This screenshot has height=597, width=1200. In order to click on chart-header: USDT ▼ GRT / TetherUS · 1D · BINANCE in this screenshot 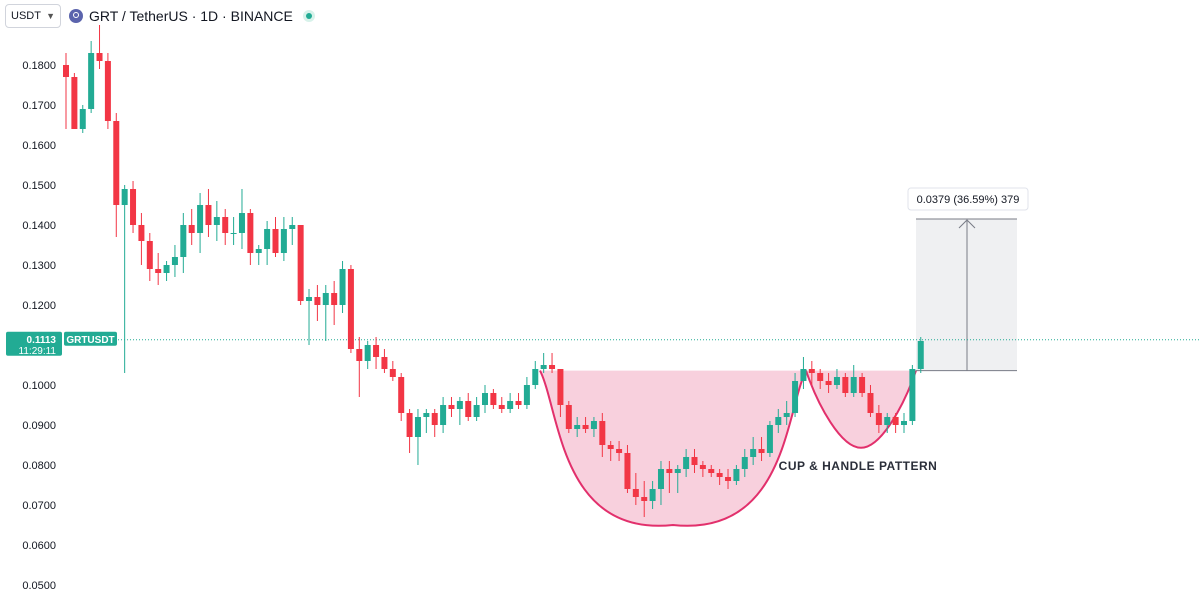, I will do `click(600, 16)`.